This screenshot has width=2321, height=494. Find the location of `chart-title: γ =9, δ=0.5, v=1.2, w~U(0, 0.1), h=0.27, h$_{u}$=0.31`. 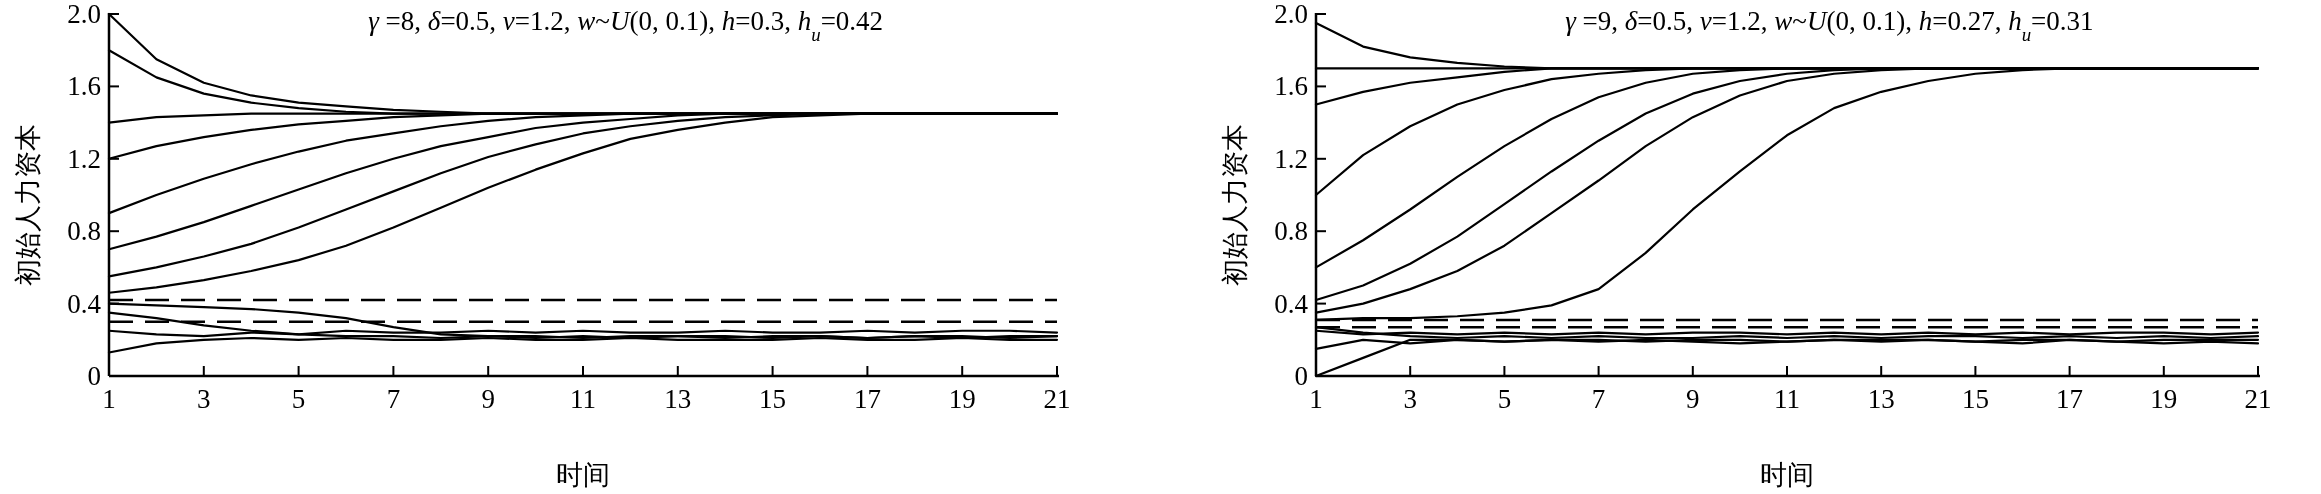

chart-title: γ =9, δ=0.5, v=1.2, w~U(0, 0.1), h=0.27, h$_{u}$=0.31 is located at coordinates (1829, 25).